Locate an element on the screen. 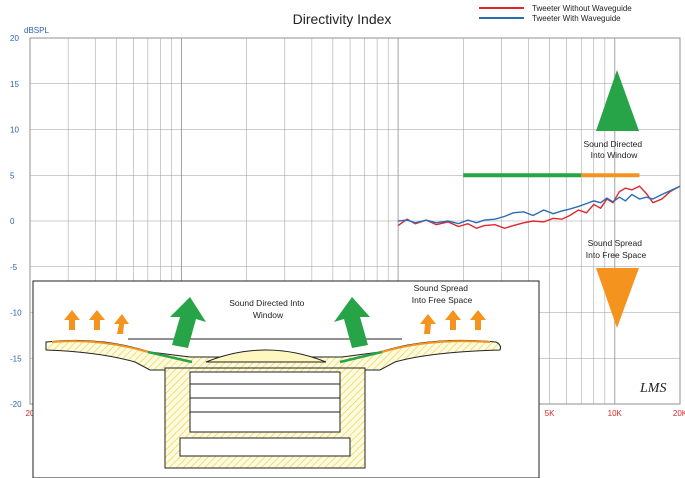 The height and width of the screenshot is (478, 685). rear-plate is located at coordinates (265, 447).